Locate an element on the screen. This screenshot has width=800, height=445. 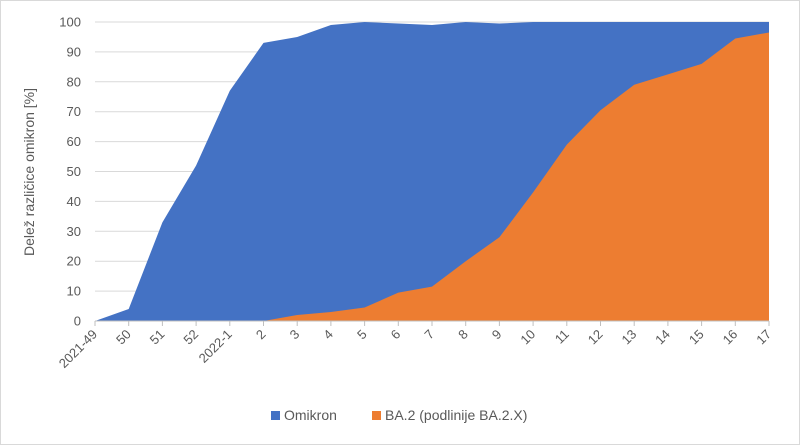
x-tick-label: 8 is located at coordinates (463, 335).